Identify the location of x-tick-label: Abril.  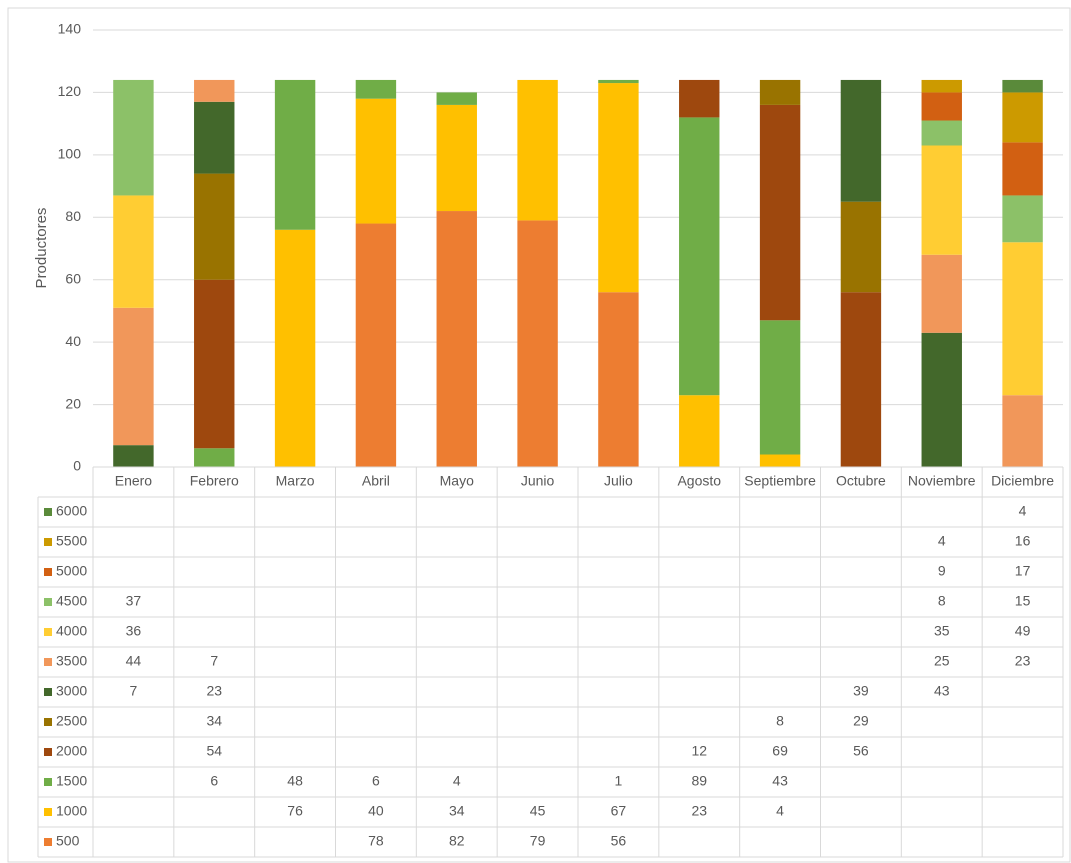
(376, 481).